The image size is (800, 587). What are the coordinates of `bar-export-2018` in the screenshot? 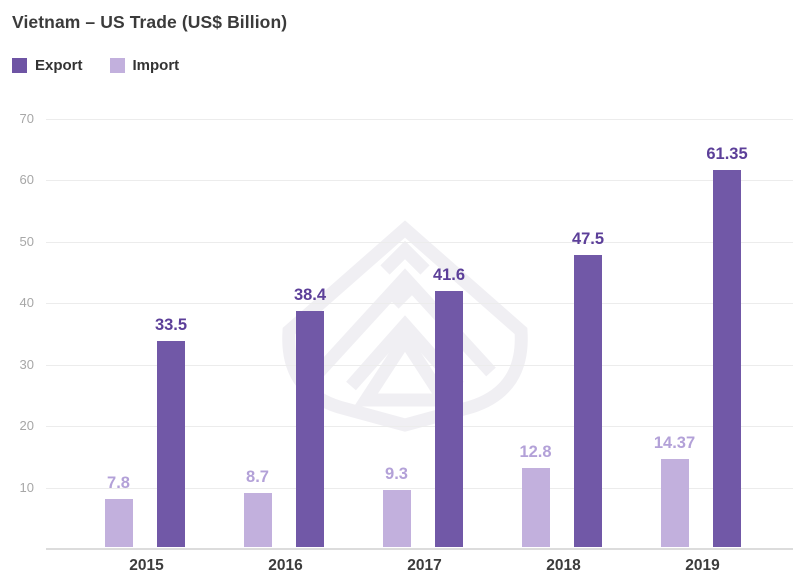 It's located at (588, 401).